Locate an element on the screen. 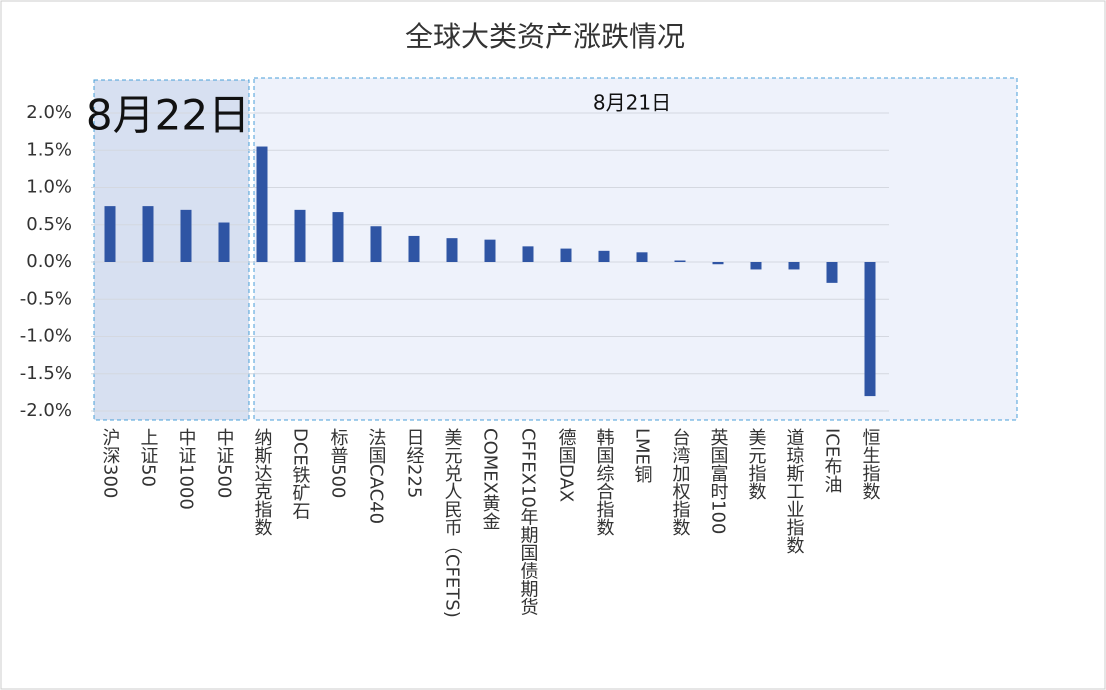  y-tick-label: 2.0% is located at coordinates (49, 112).